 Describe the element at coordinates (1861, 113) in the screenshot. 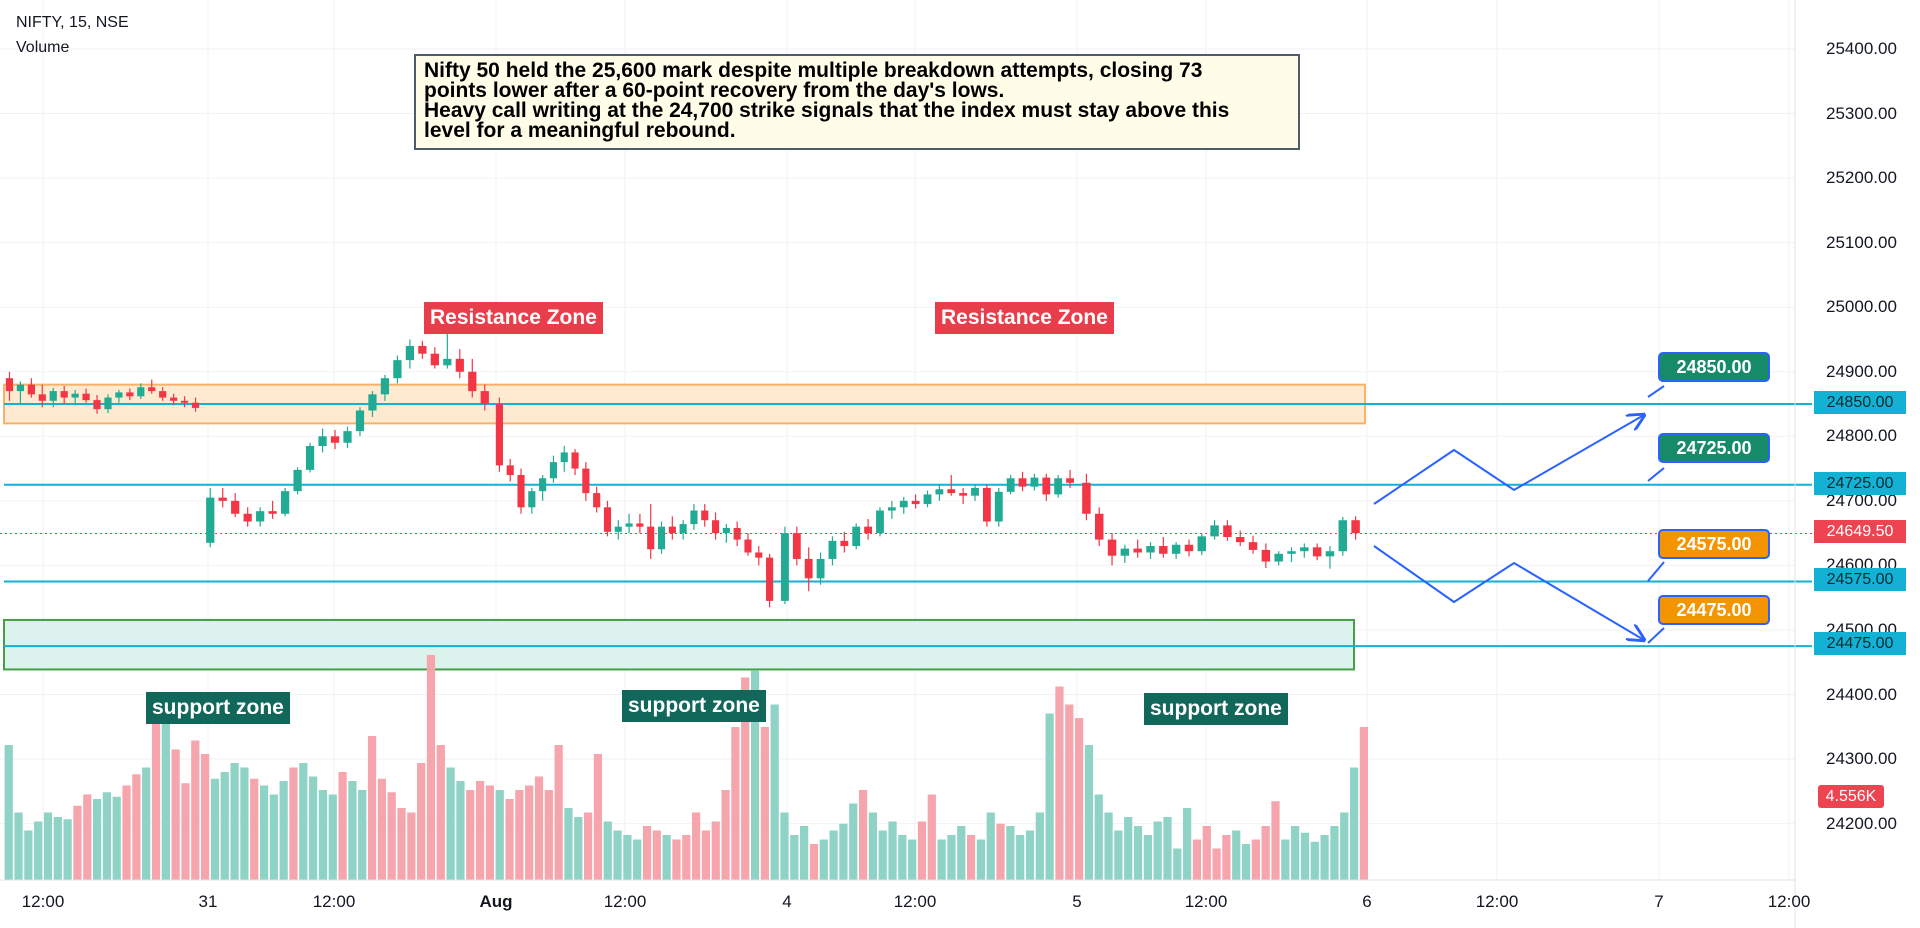

I see `price-tick-label: 25300.00` at that location.